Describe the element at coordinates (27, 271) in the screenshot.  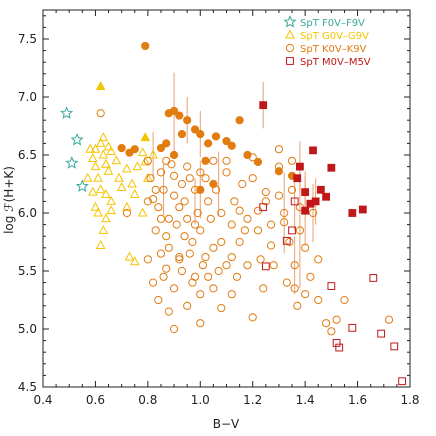
I see `y-tick-label: 5.5` at that location.